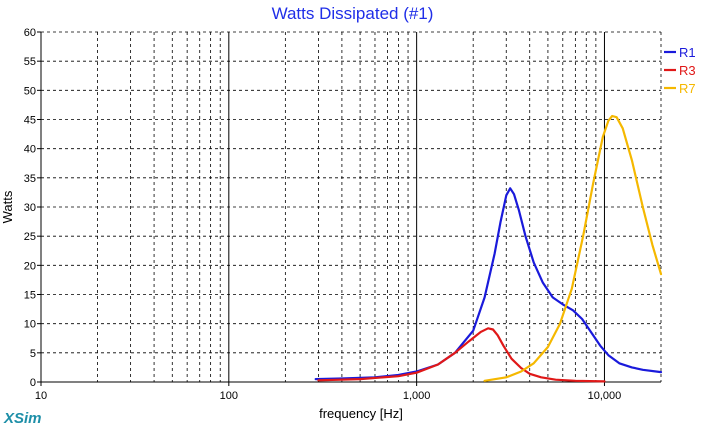 Image resolution: width=705 pixels, height=430 pixels. I want to click on legend-label: R3, so click(687, 70).